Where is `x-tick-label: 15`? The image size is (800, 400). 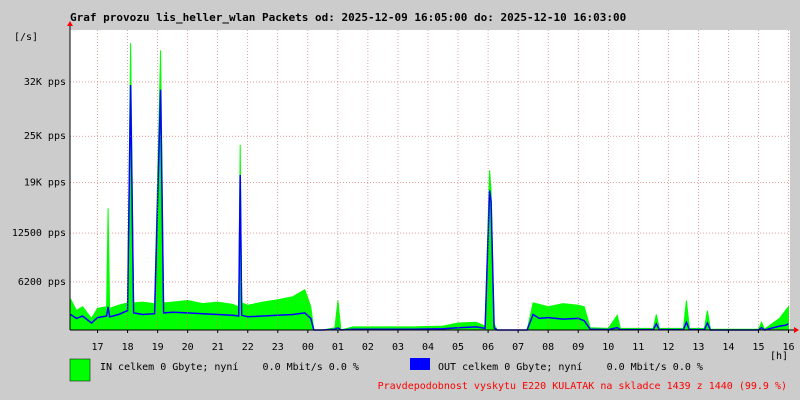
x-tick-label: 15 is located at coordinates (758, 347).